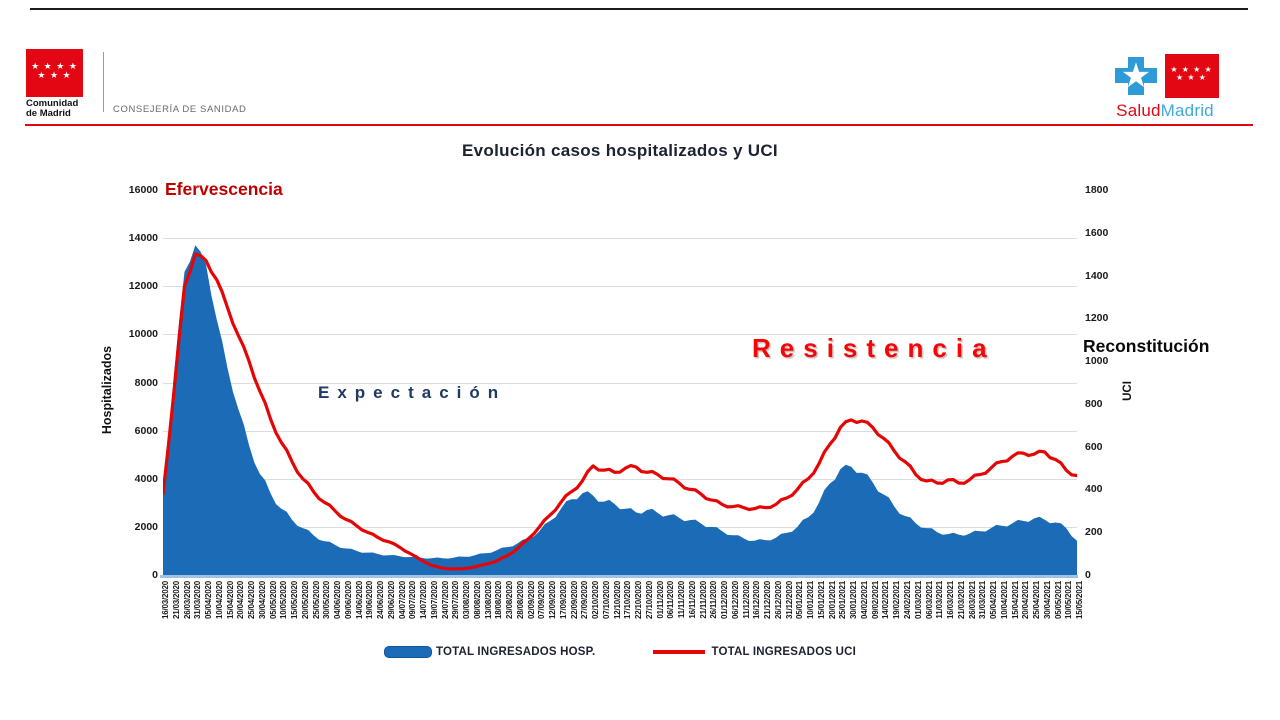 Image resolution: width=1280 pixels, height=720 pixels. Describe the element at coordinates (639, 125) in the screenshot. I see `header-rule` at that location.